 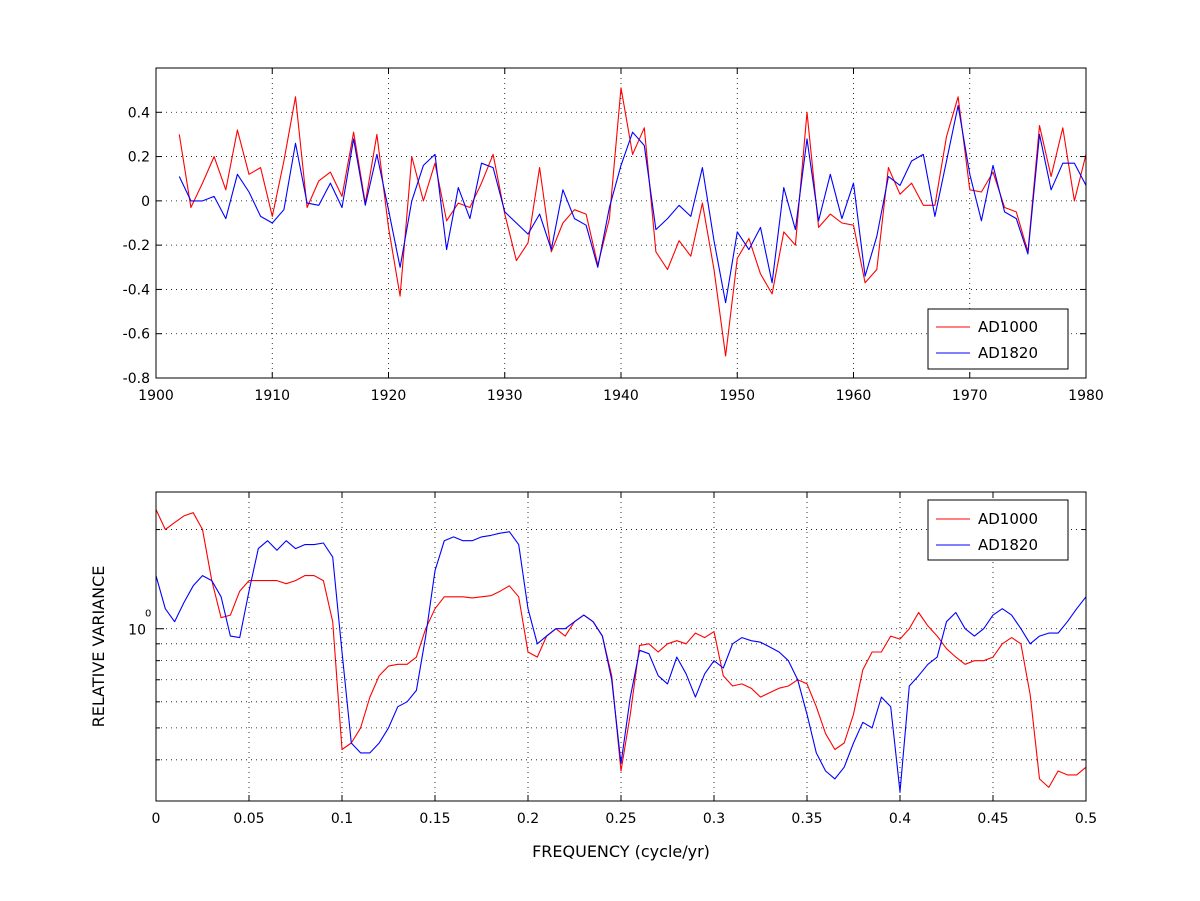 What do you see at coordinates (145, 202) in the screenshot?
I see `y-tick-label: 0` at bounding box center [145, 202].